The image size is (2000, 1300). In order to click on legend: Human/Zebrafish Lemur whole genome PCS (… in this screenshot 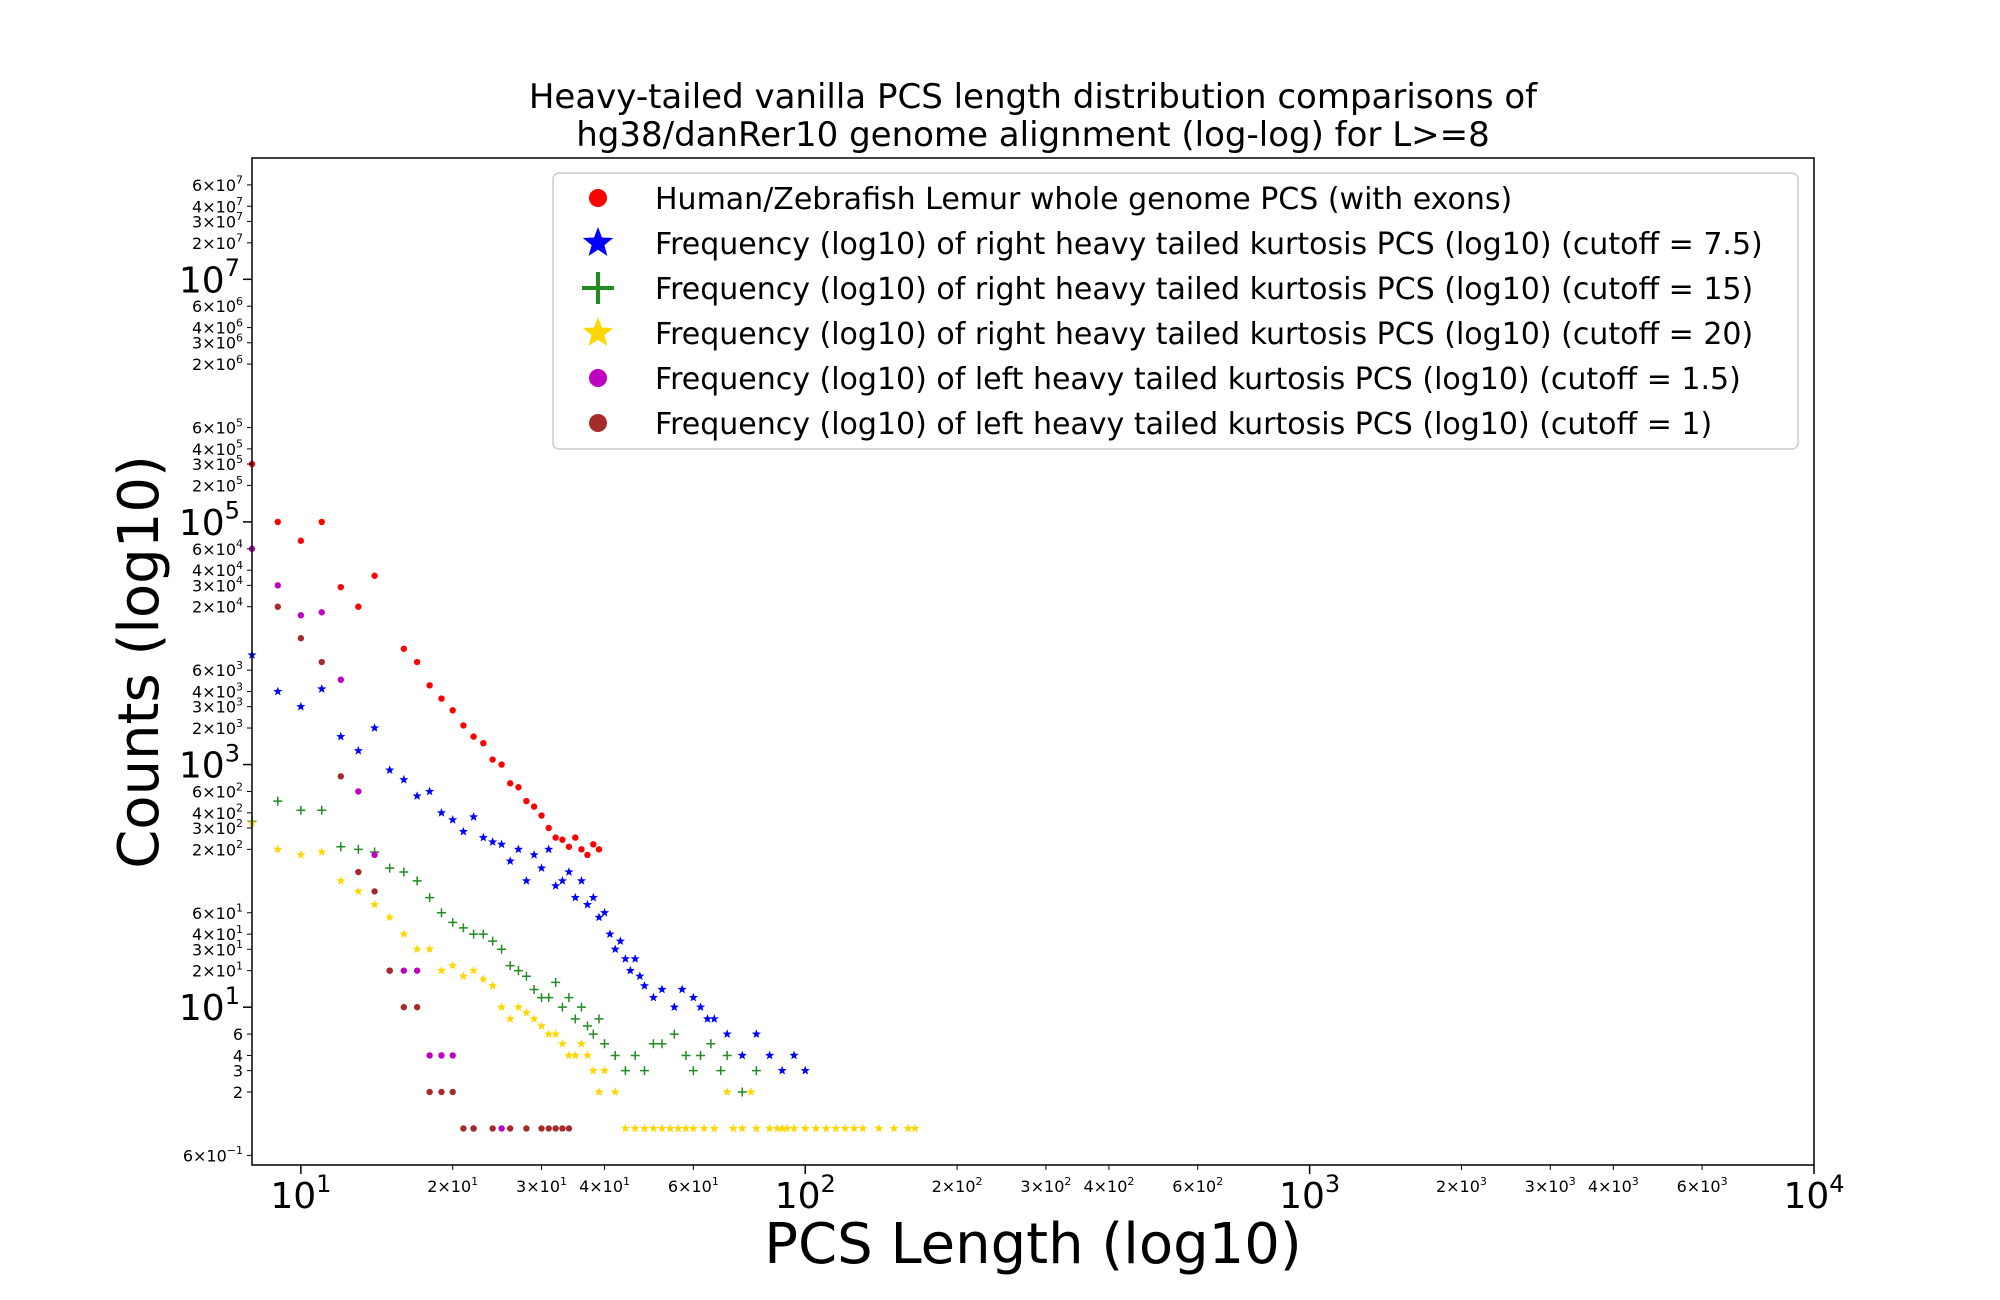, I will do `click(1175, 311)`.